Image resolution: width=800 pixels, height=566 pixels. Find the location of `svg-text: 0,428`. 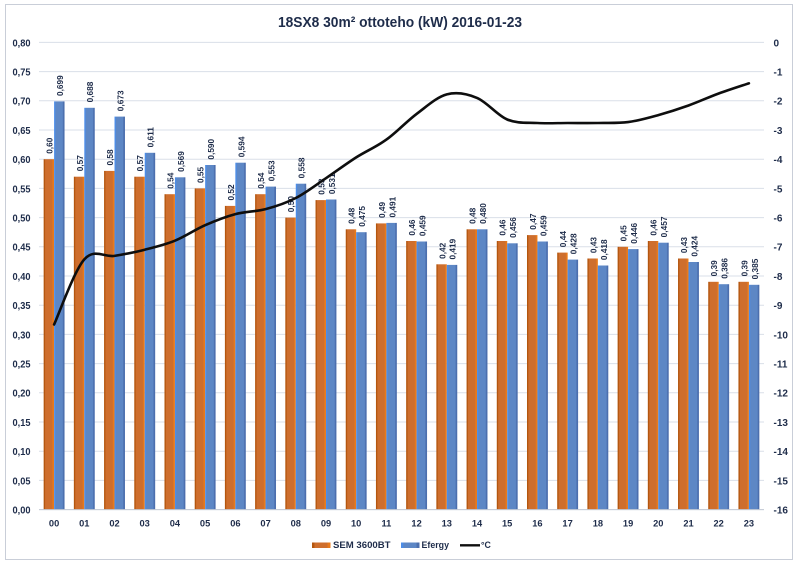

svg-text: 0,428 is located at coordinates (574, 243).